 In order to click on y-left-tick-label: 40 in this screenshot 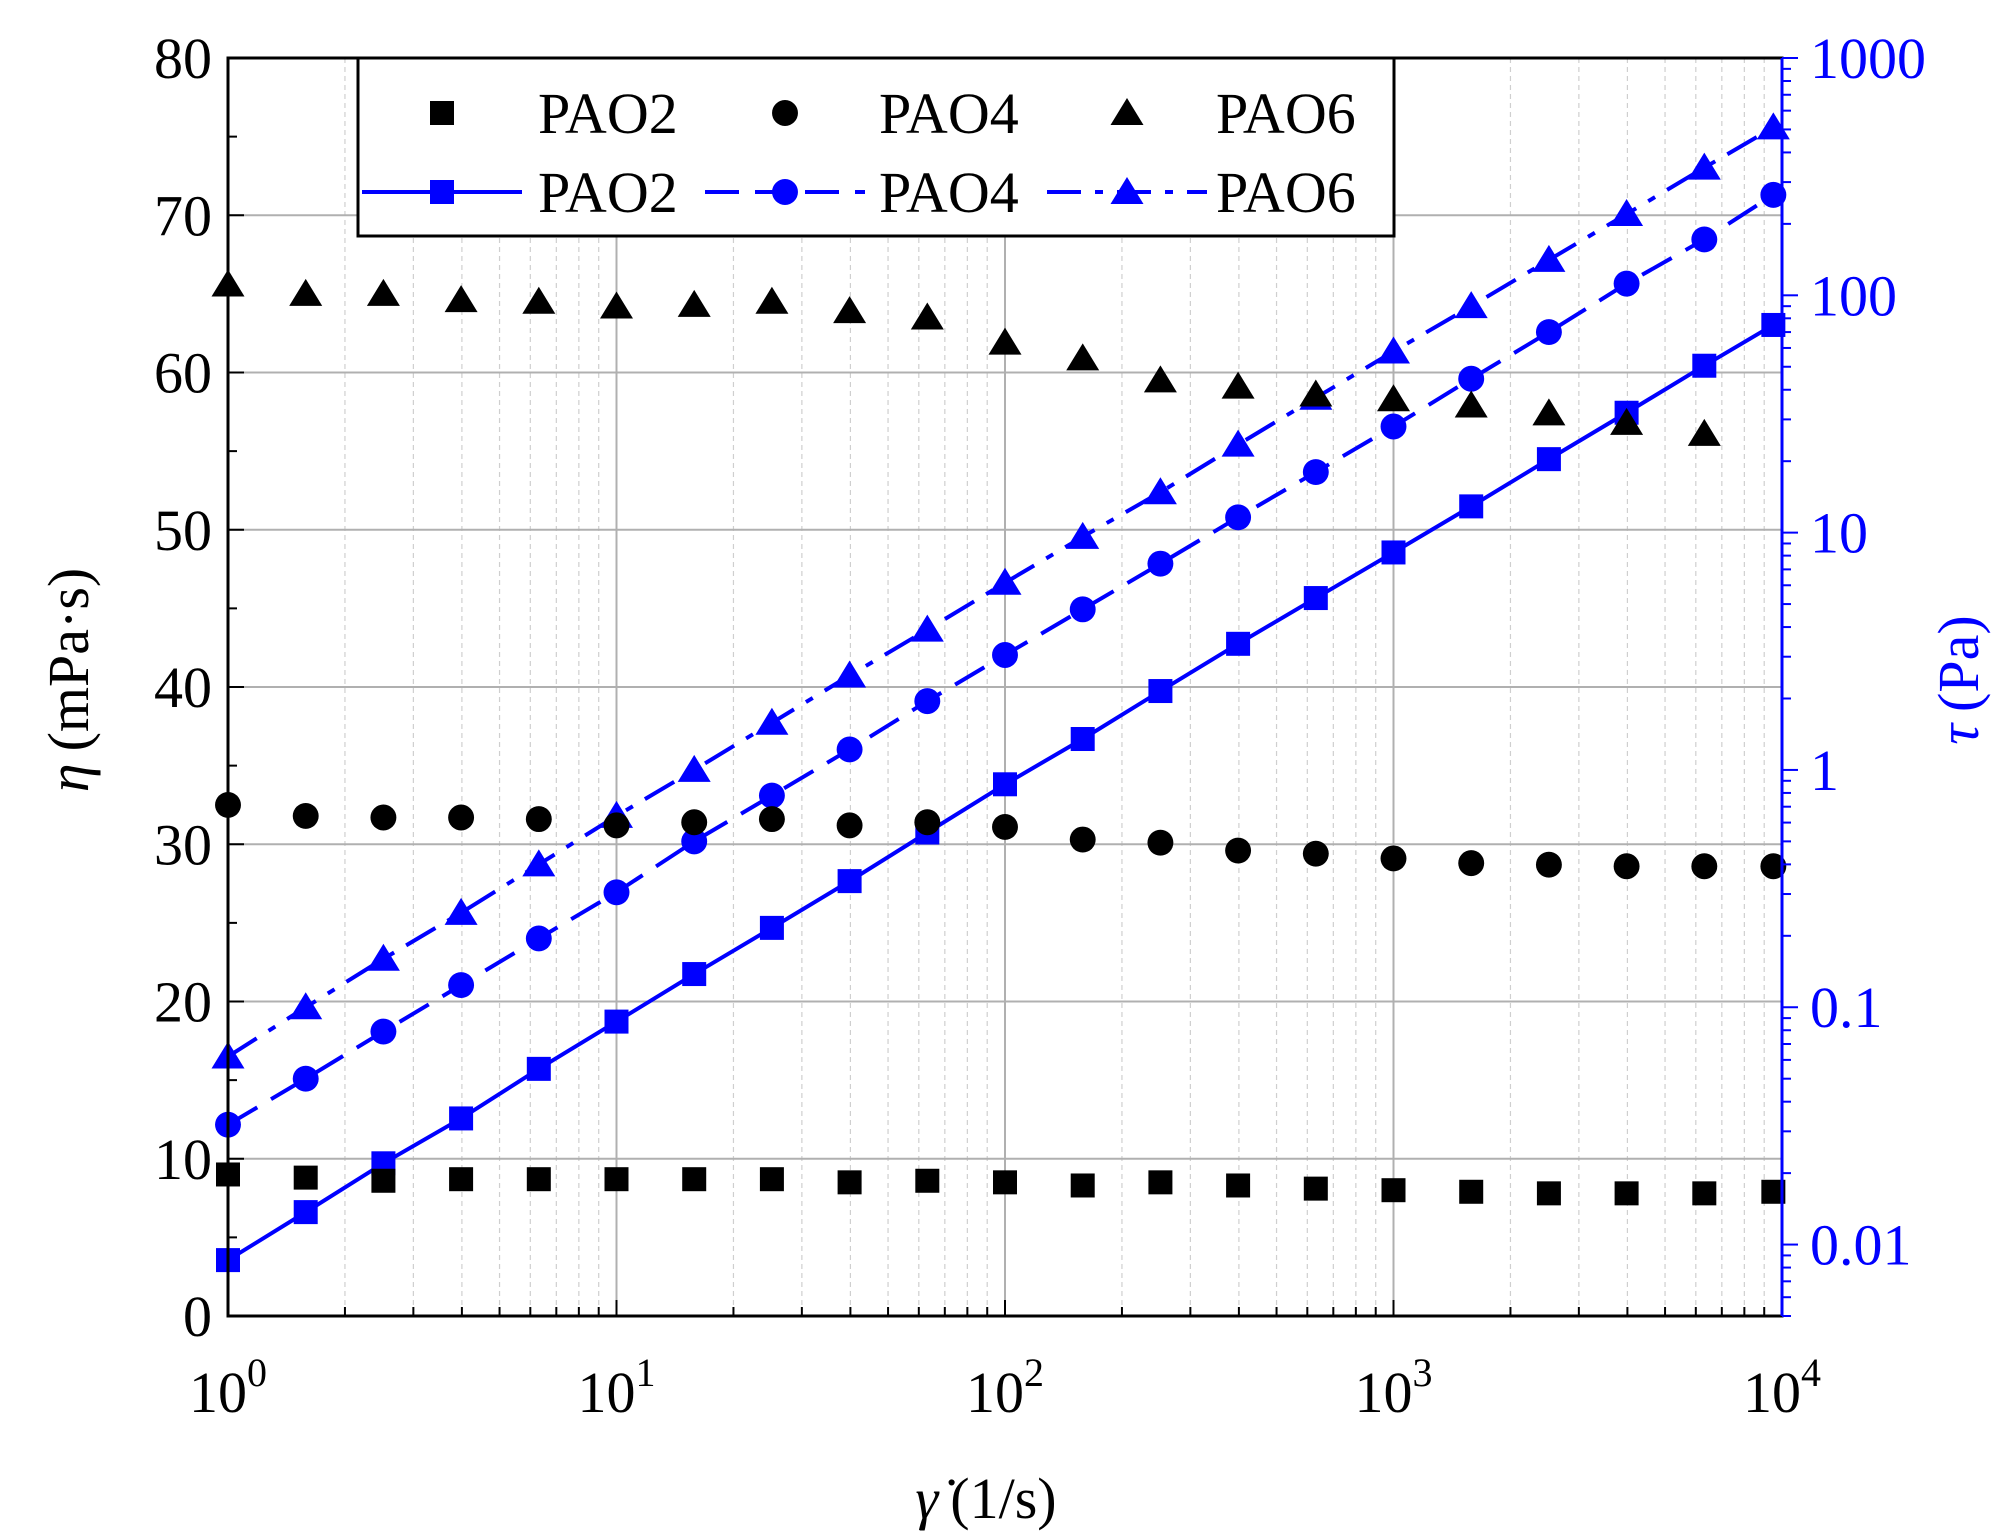, I will do `click(183, 687)`.